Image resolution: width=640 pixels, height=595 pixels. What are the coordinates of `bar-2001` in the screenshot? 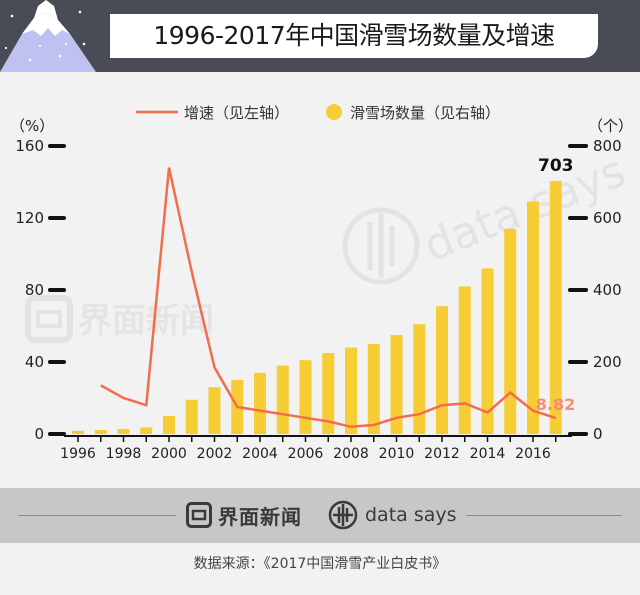 It's located at (191, 416).